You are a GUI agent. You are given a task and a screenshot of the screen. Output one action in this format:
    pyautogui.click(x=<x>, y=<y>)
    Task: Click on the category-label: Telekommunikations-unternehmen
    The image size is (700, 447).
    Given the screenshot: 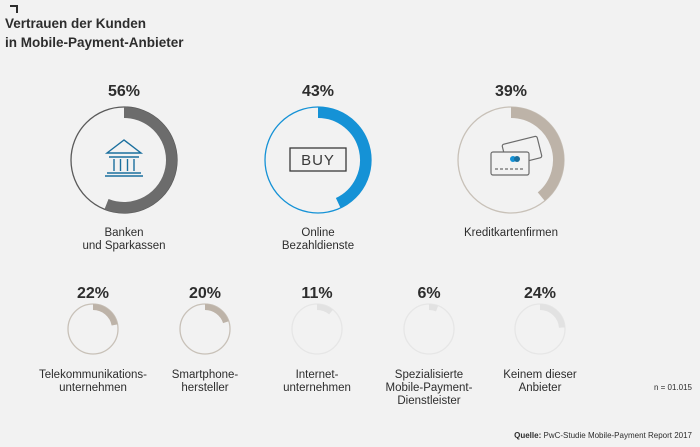 What is the action you would take?
    pyautogui.click(x=93, y=381)
    